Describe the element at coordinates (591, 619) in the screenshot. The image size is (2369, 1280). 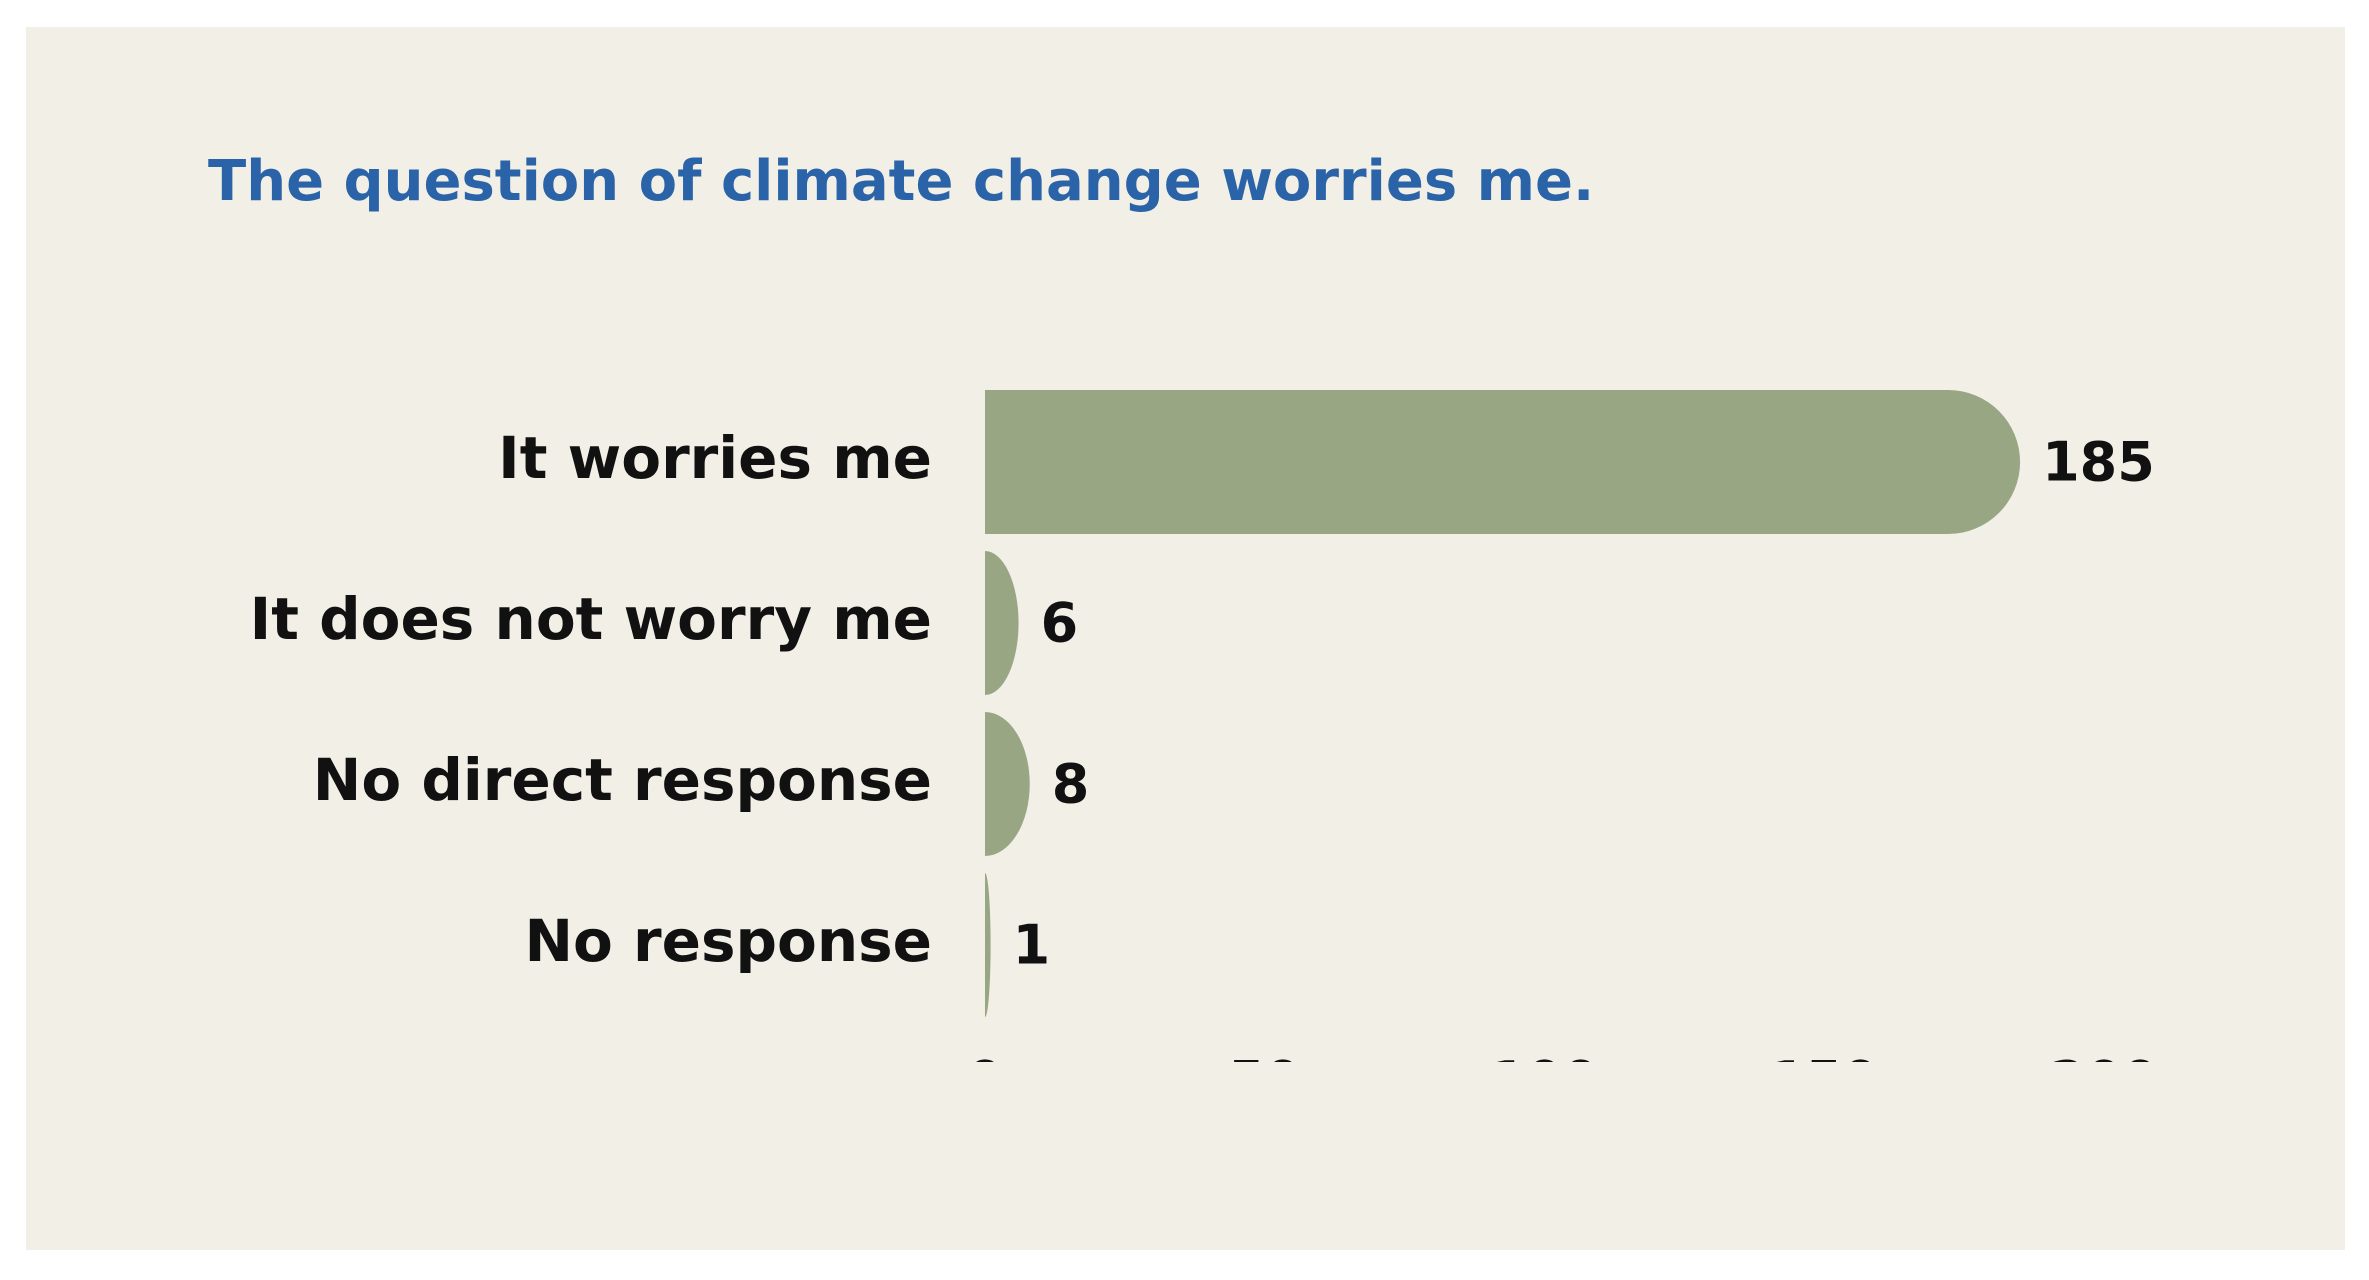
I see `y-tick-label: It does not worry me` at that location.